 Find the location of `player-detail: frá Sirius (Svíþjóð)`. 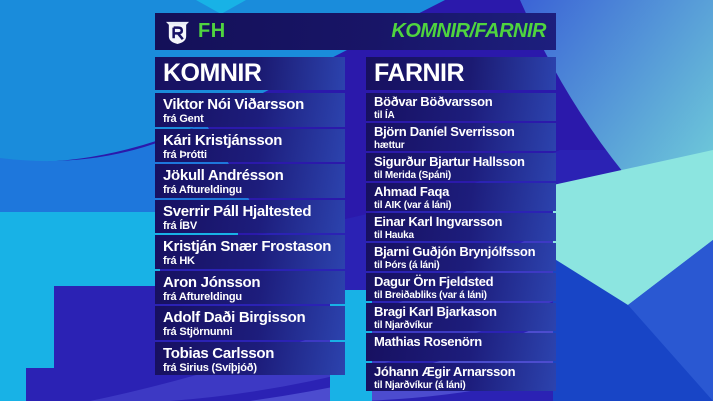

player-detail: frá Sirius (Svíþjóð) is located at coordinates (210, 367).